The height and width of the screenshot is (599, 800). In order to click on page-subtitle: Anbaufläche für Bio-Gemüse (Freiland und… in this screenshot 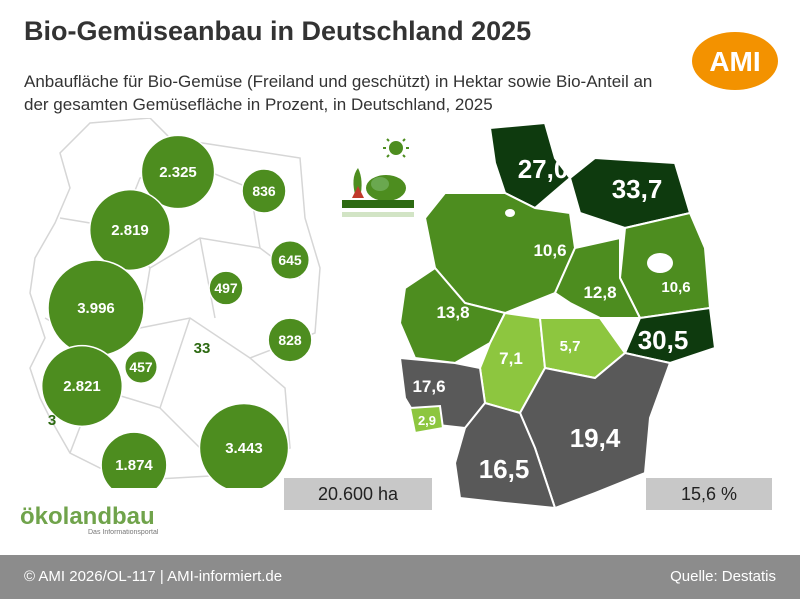, I will do `click(338, 93)`.